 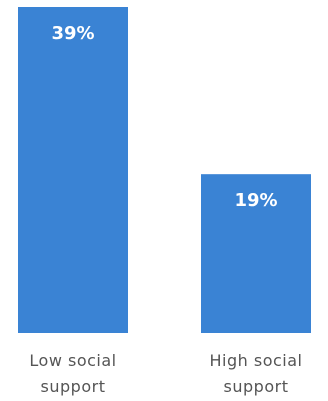 What do you see at coordinates (165, 373) in the screenshot?
I see `category-labels-group: Low social support High social support` at bounding box center [165, 373].